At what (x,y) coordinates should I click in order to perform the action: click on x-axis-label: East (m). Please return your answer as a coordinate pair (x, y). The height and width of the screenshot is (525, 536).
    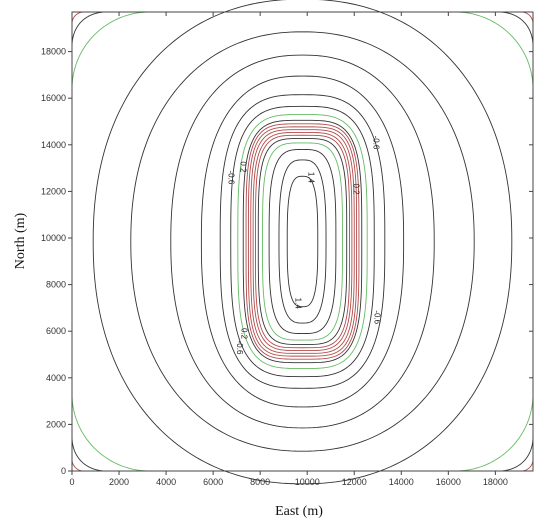
    Looking at the image, I should click on (299, 511).